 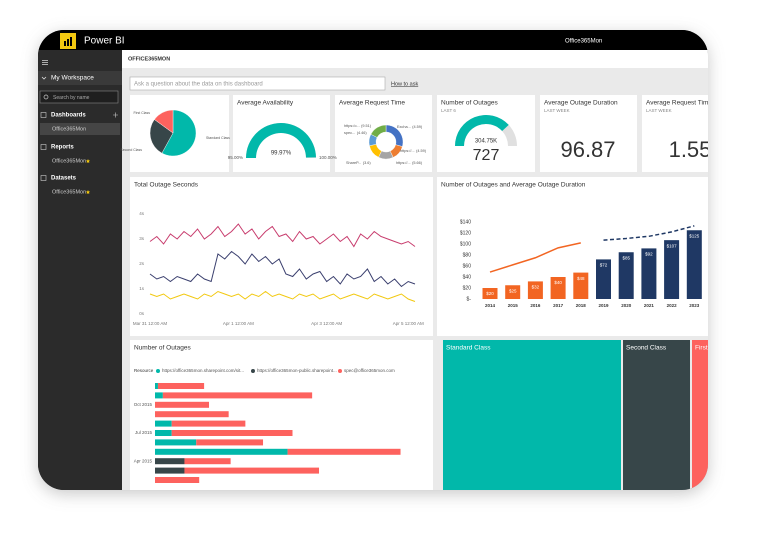 I want to click on treemap-label: First Class, so click(x=710, y=348).